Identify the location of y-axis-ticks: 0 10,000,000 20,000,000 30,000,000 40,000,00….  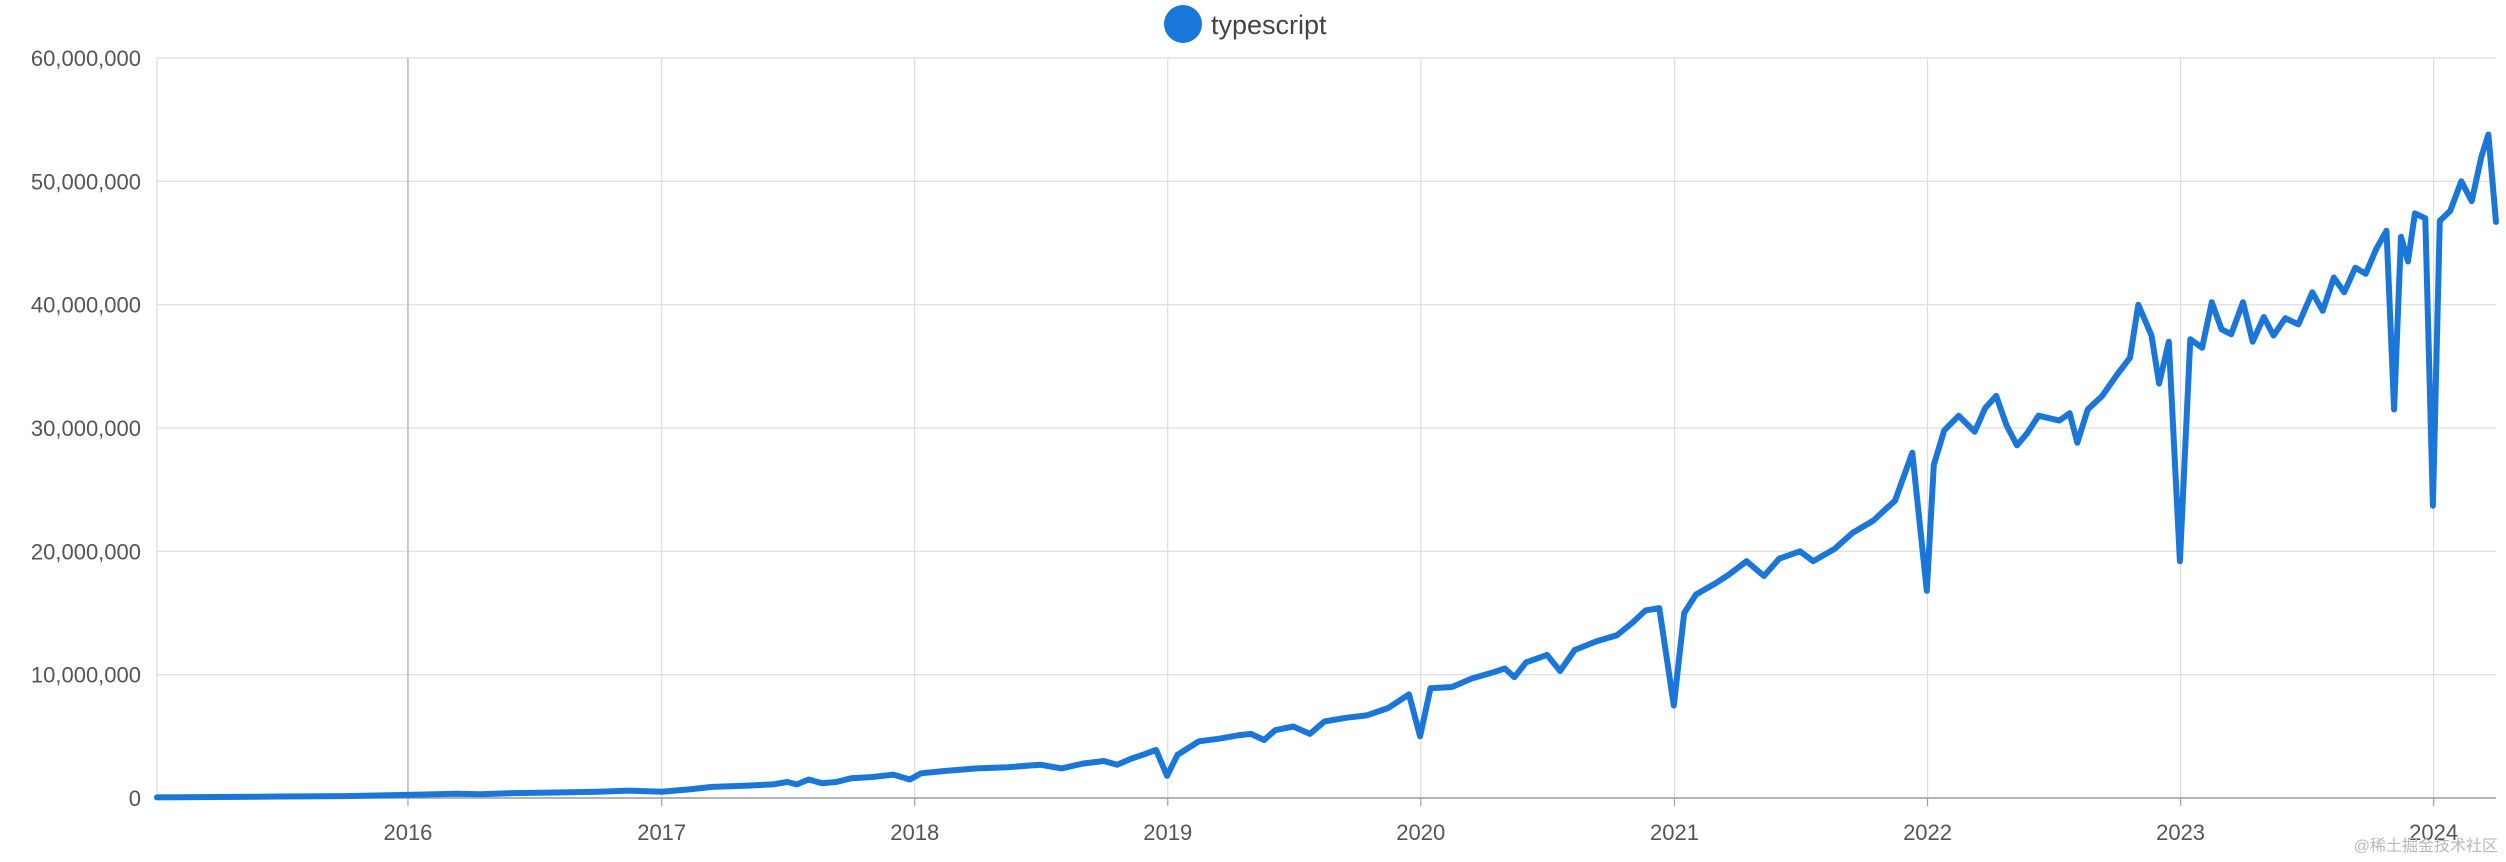
(86, 428).